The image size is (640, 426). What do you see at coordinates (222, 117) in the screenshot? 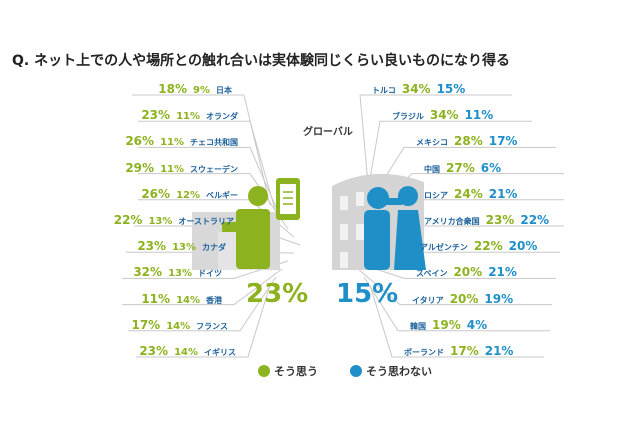
I see `country-name: オランダ` at bounding box center [222, 117].